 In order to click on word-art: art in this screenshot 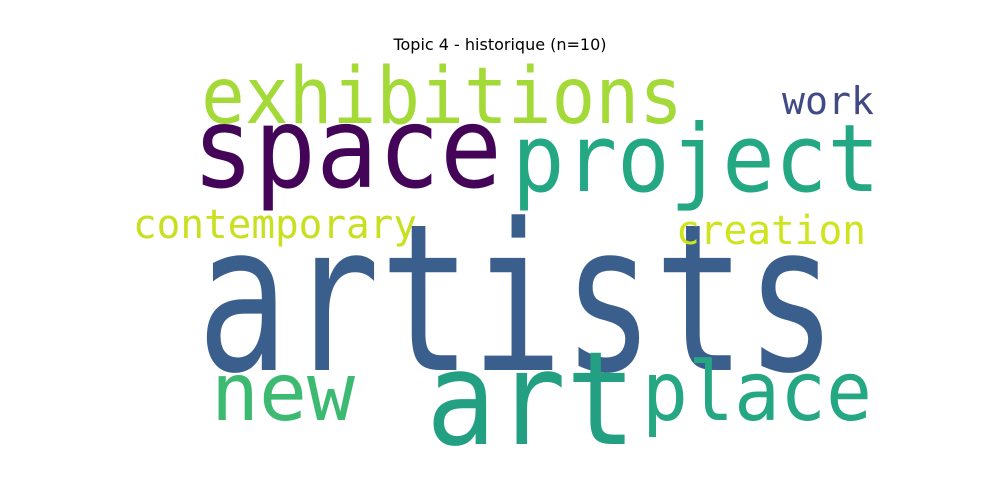, I will do `click(531, 399)`.